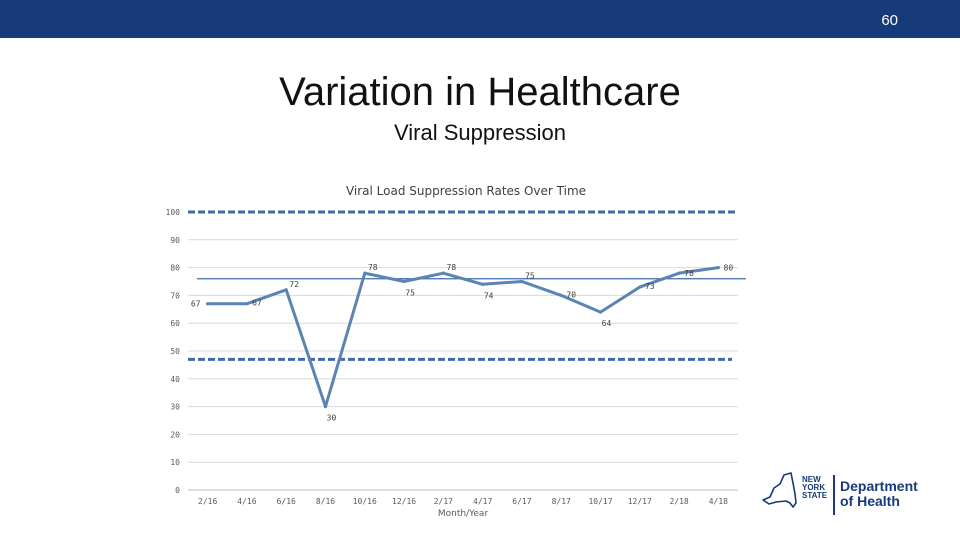 This screenshot has height=540, width=960. What do you see at coordinates (480, 132) in the screenshot?
I see `slide-subtitle: Viral Suppression` at bounding box center [480, 132].